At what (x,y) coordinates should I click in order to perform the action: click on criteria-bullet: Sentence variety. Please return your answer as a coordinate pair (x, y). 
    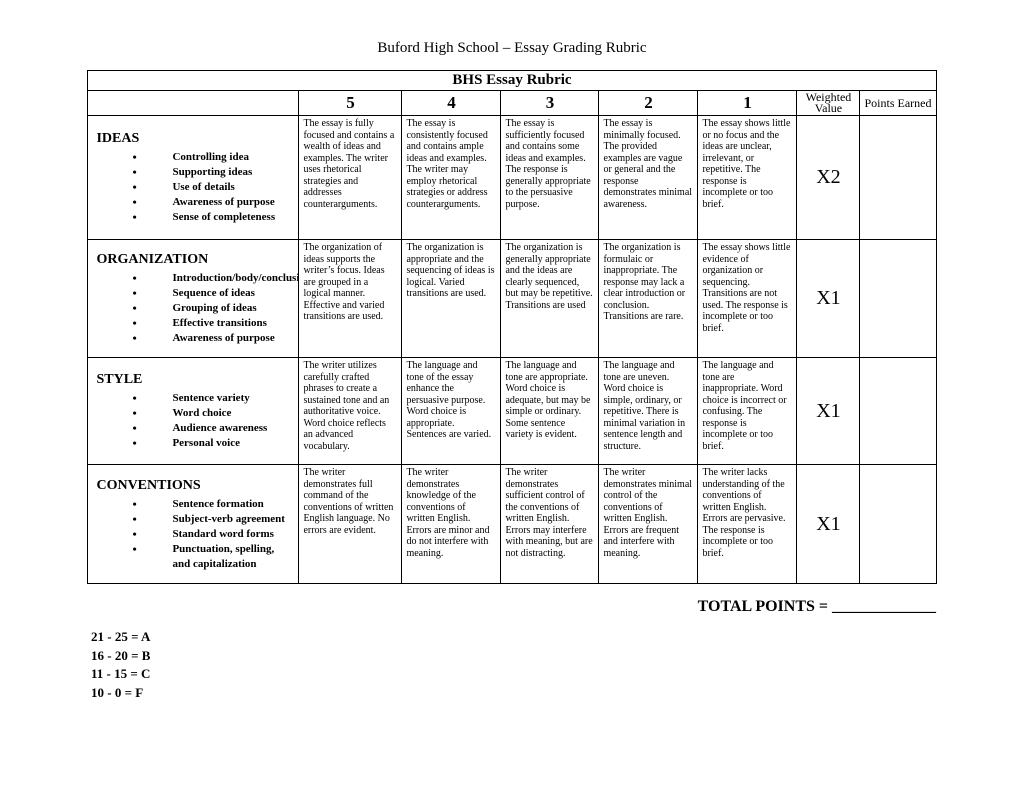
    Looking at the image, I should click on (213, 398).